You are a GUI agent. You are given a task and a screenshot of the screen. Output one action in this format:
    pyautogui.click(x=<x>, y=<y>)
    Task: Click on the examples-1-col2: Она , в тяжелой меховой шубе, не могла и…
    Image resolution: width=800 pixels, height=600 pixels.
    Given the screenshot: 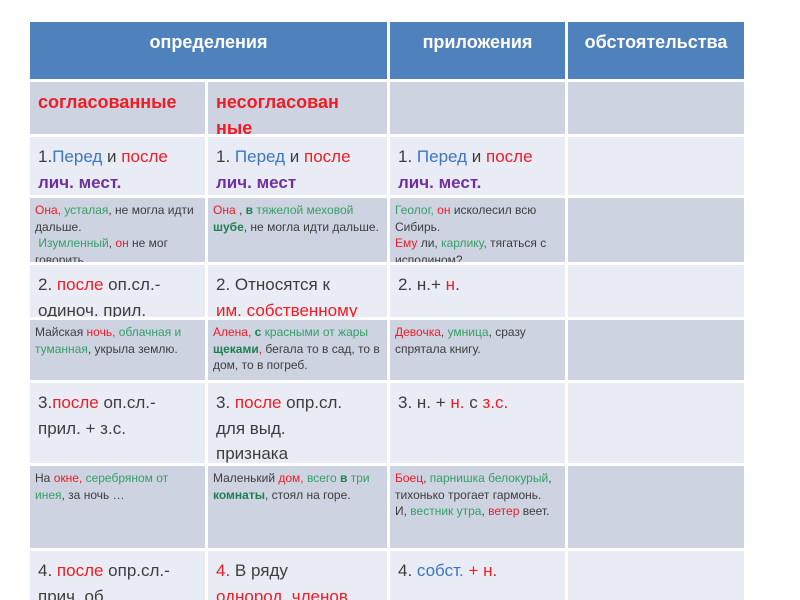 What is the action you would take?
    pyautogui.click(x=297, y=230)
    